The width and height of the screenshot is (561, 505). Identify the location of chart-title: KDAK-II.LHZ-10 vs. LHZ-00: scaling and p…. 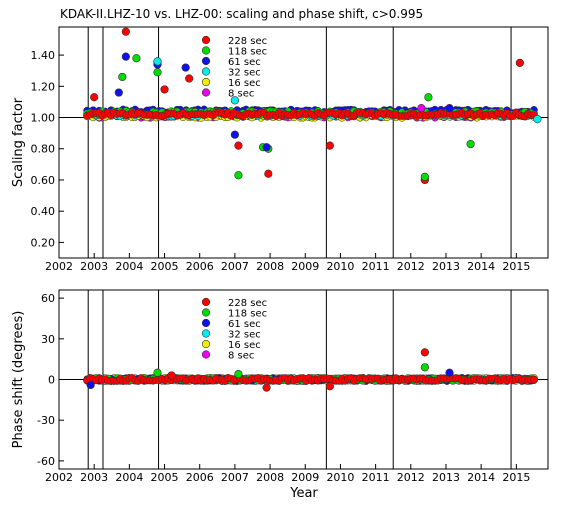
(241, 14).